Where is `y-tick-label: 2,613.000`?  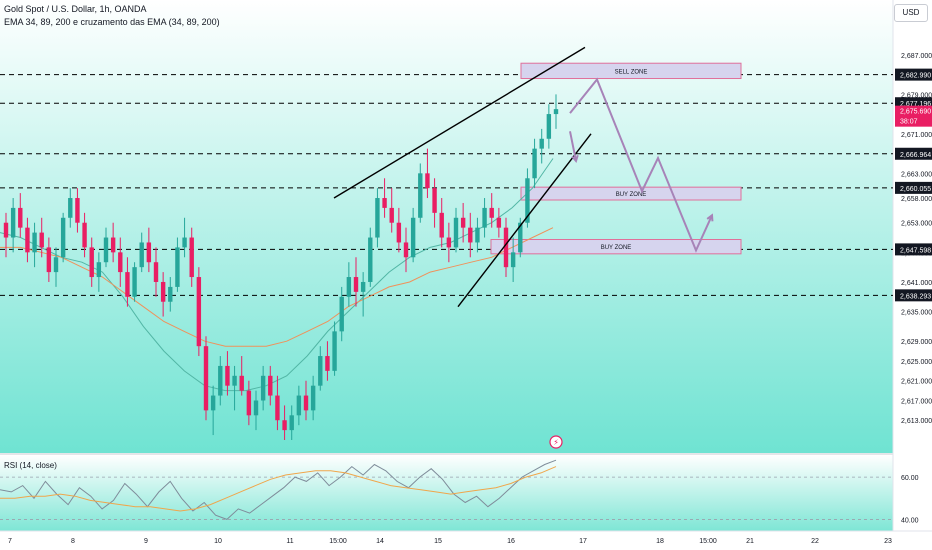 y-tick-label: 2,613.000 is located at coordinates (916, 421).